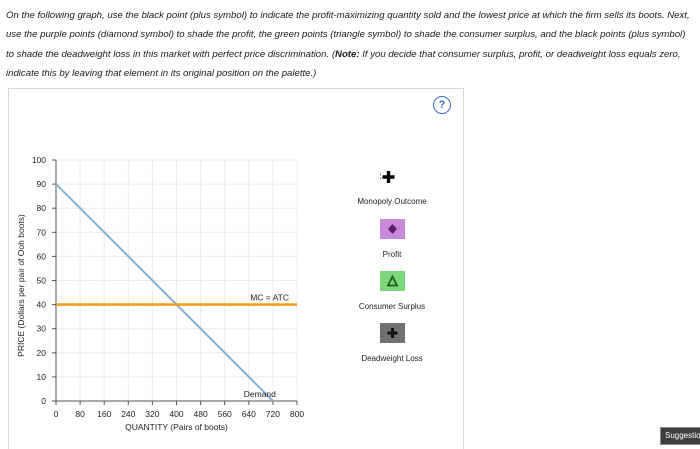 Image resolution: width=700 pixels, height=449 pixels. What do you see at coordinates (273, 414) in the screenshot?
I see `x-tick-label: 720` at bounding box center [273, 414].